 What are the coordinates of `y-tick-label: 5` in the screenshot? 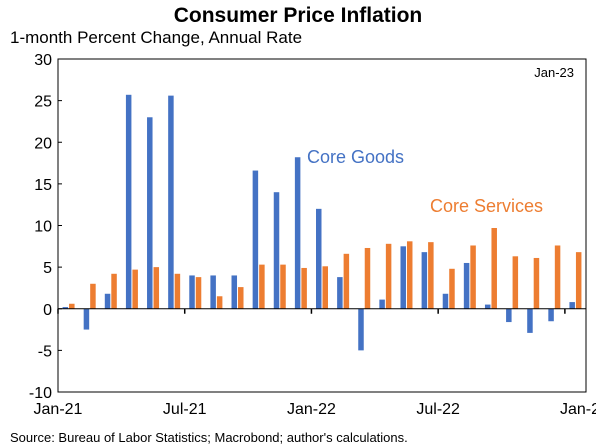 It's located at (47, 268).